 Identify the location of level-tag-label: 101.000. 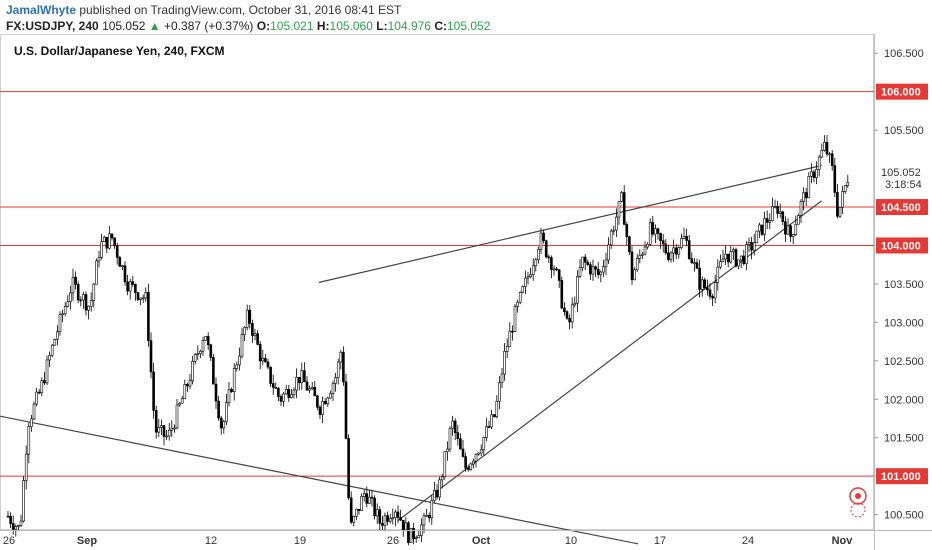
(901, 477).